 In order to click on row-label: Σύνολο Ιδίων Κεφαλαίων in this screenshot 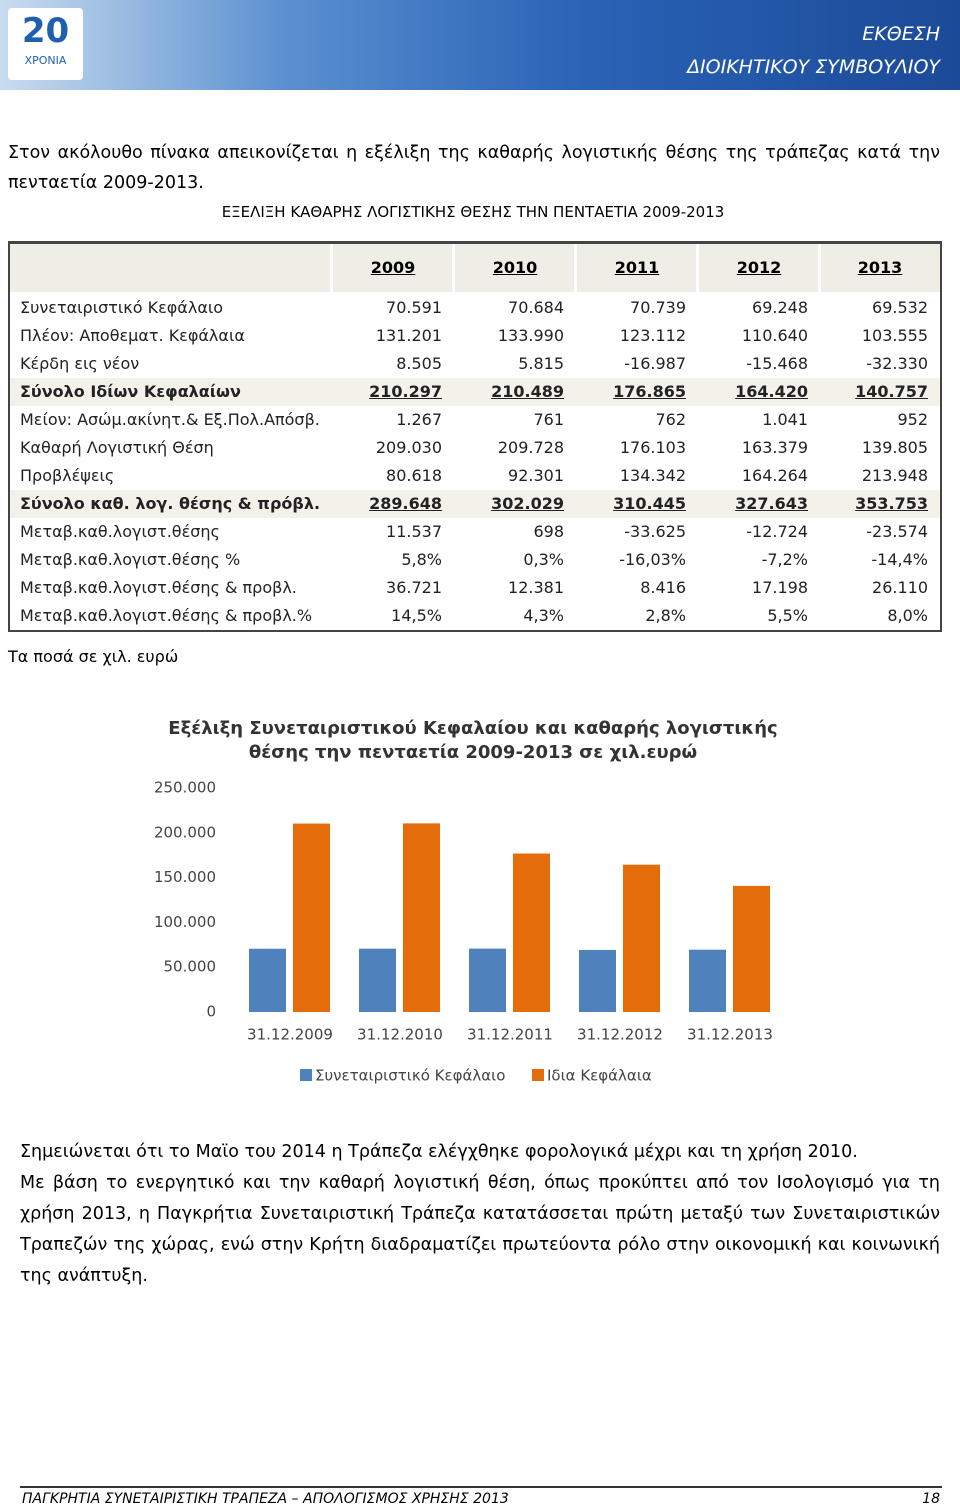, I will do `click(130, 391)`.